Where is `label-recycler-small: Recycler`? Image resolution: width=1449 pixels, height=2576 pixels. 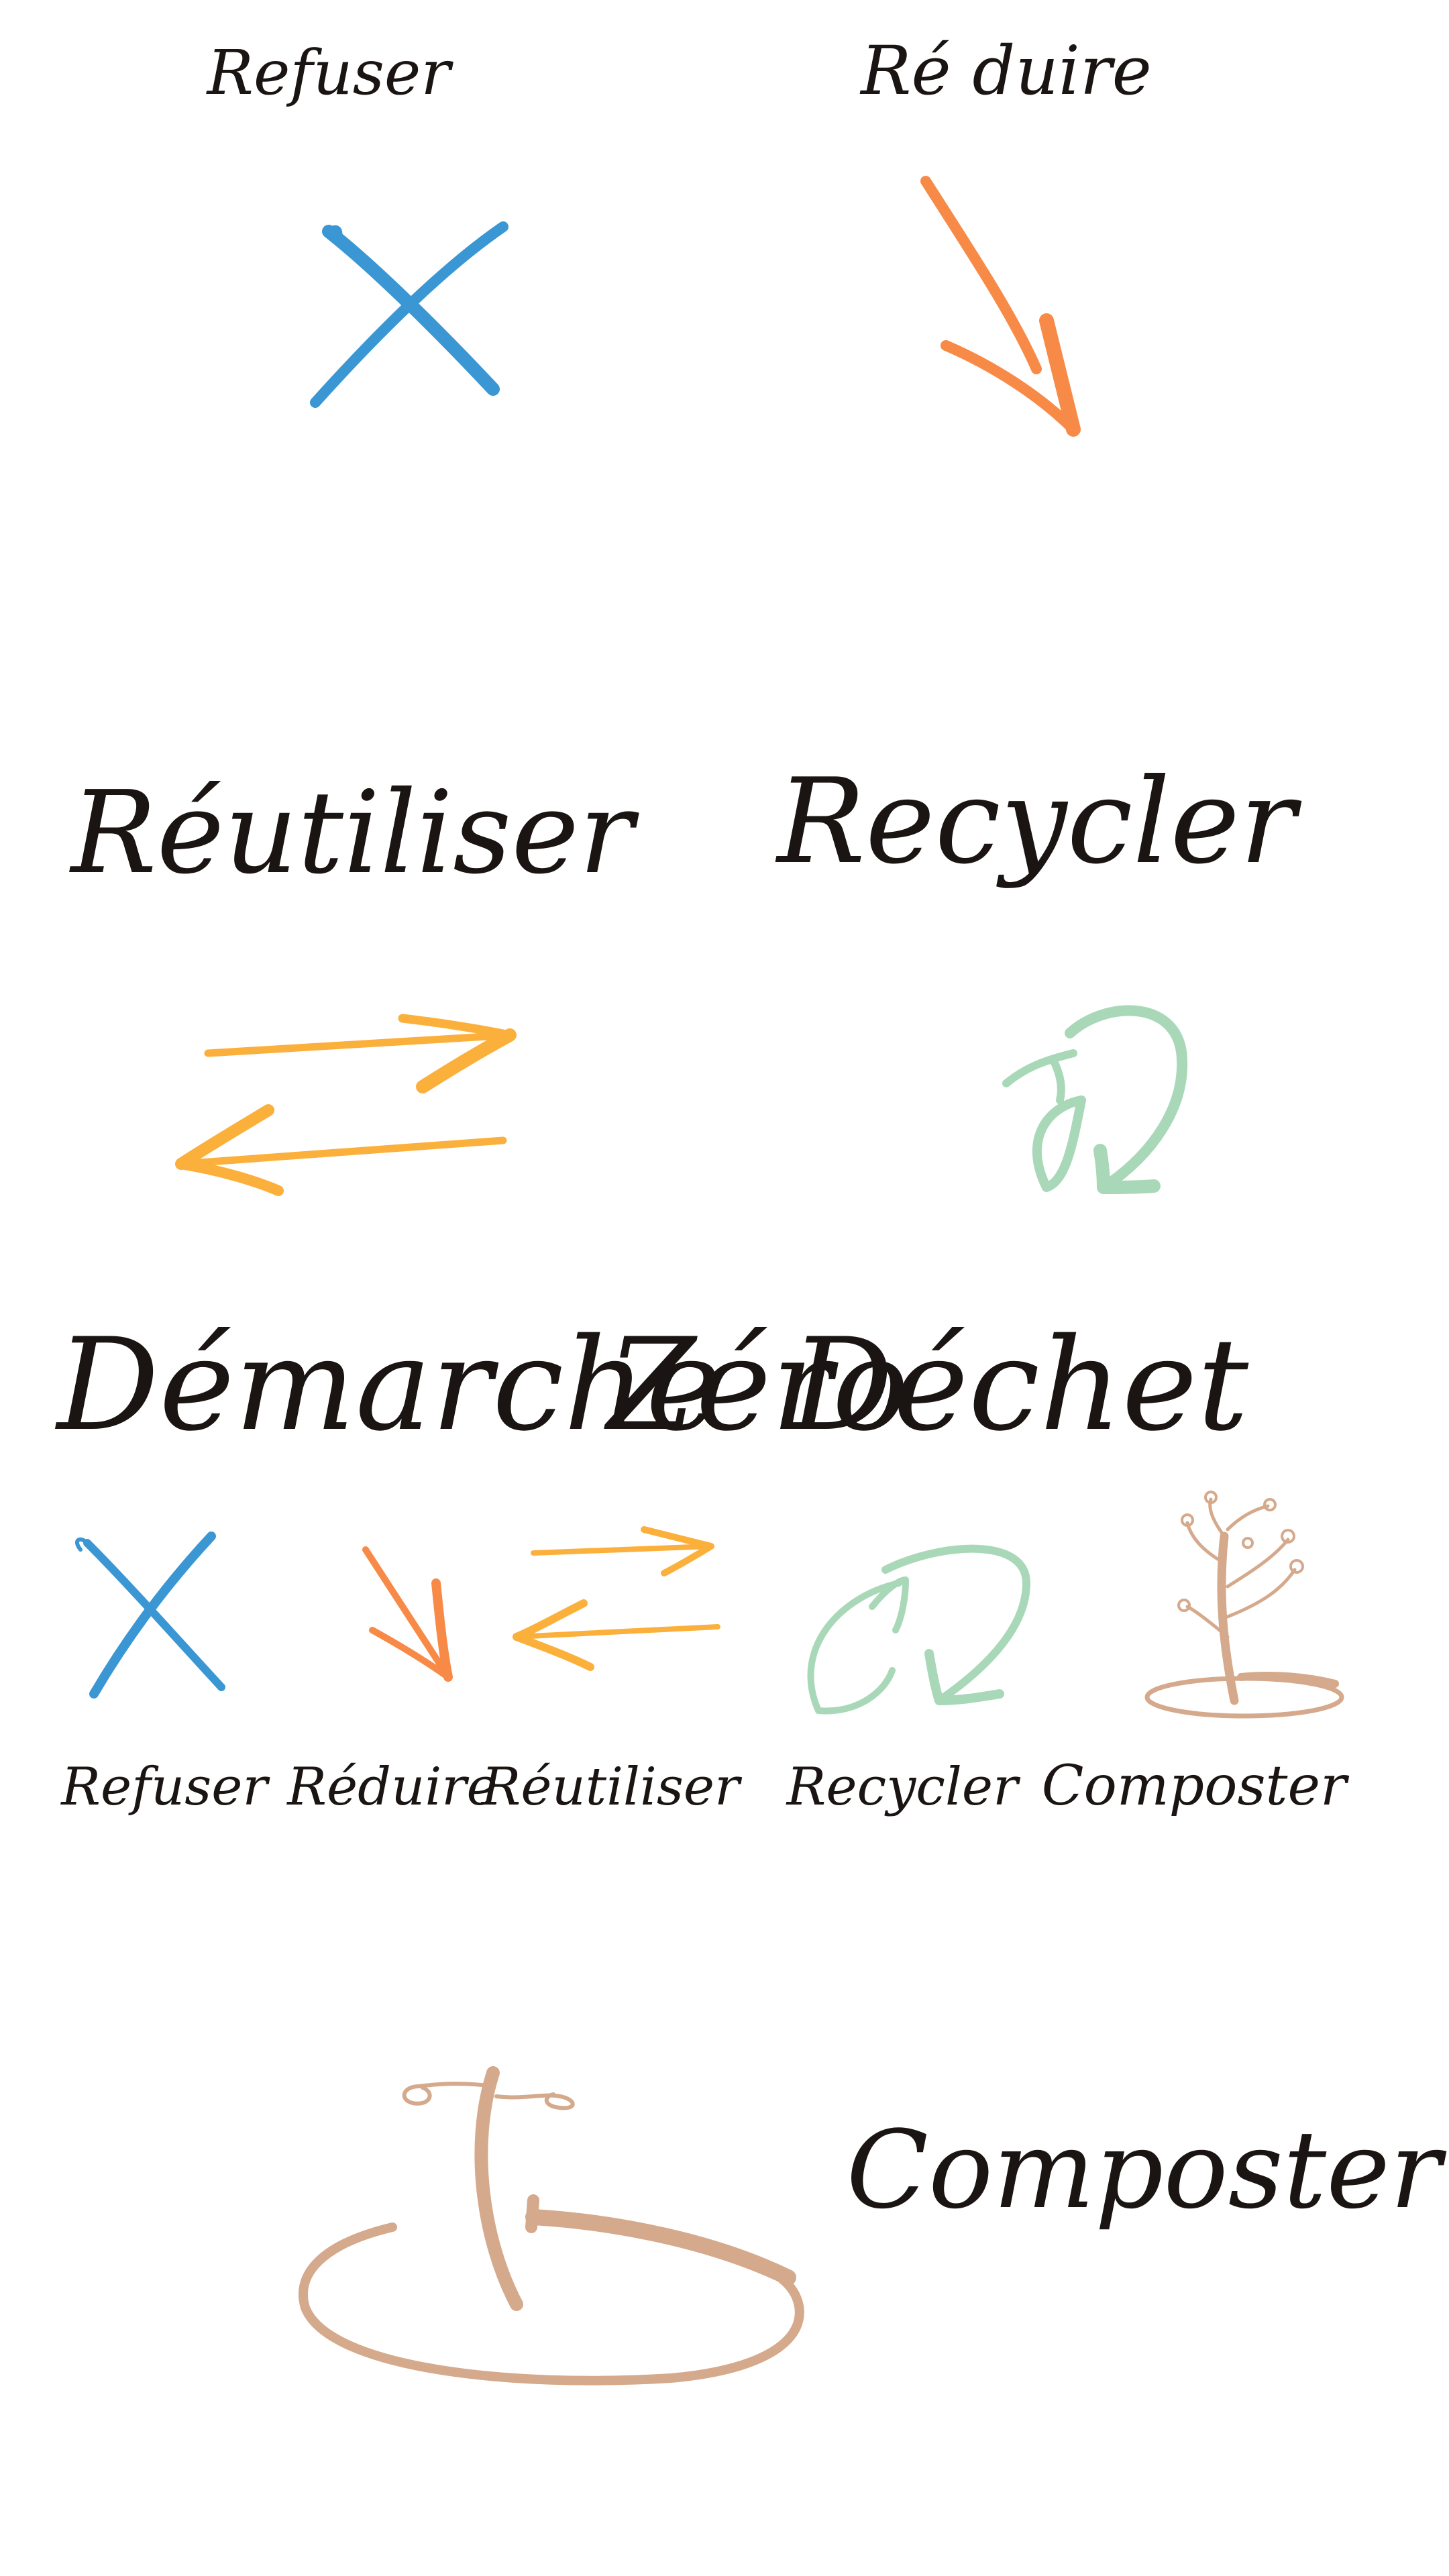 label-recycler-small: Recycler is located at coordinates (903, 1787).